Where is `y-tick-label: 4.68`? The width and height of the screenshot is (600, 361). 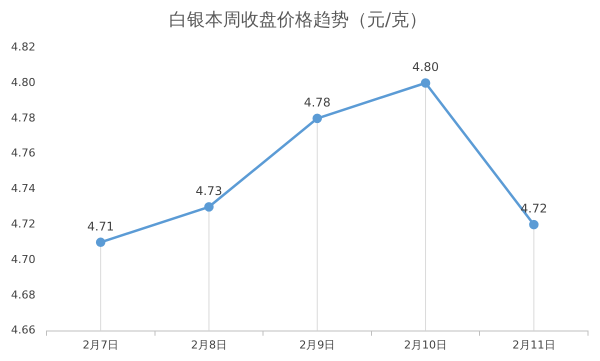
y-tick-label: 4.68 is located at coordinates (23, 295).